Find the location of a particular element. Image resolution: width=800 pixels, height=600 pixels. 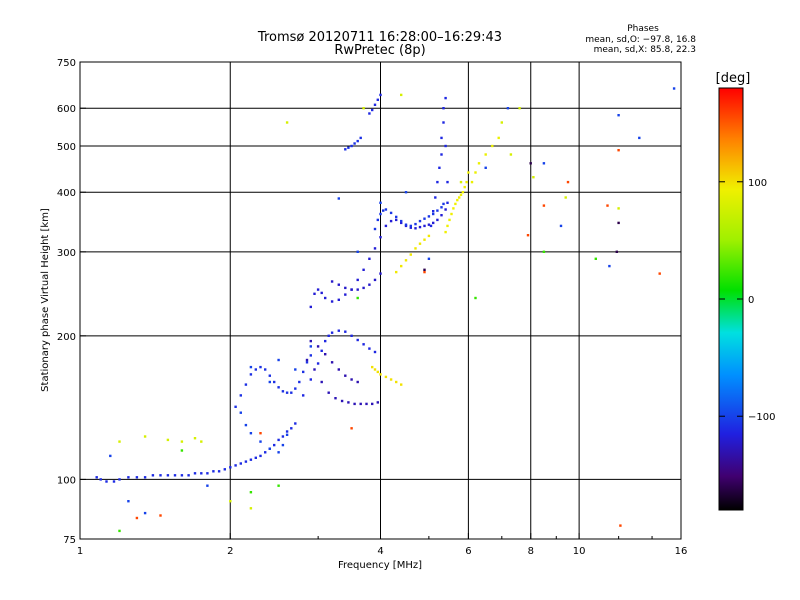

y-tick-label: 750 is located at coordinates (66, 63).